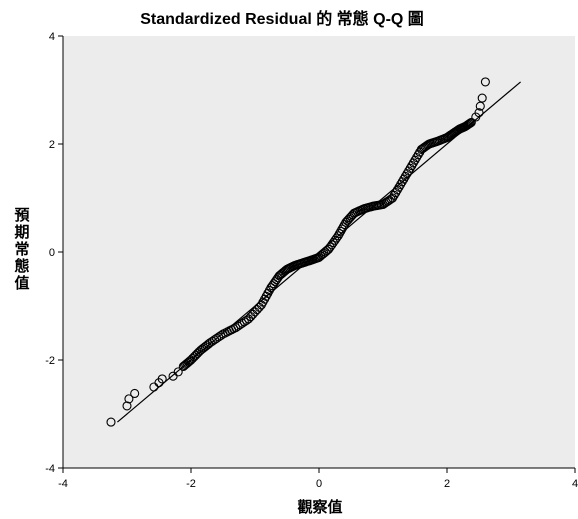 Image resolution: width=578 pixels, height=519 pixels. I want to click on x-axis-label: 觀察值, so click(319, 507).